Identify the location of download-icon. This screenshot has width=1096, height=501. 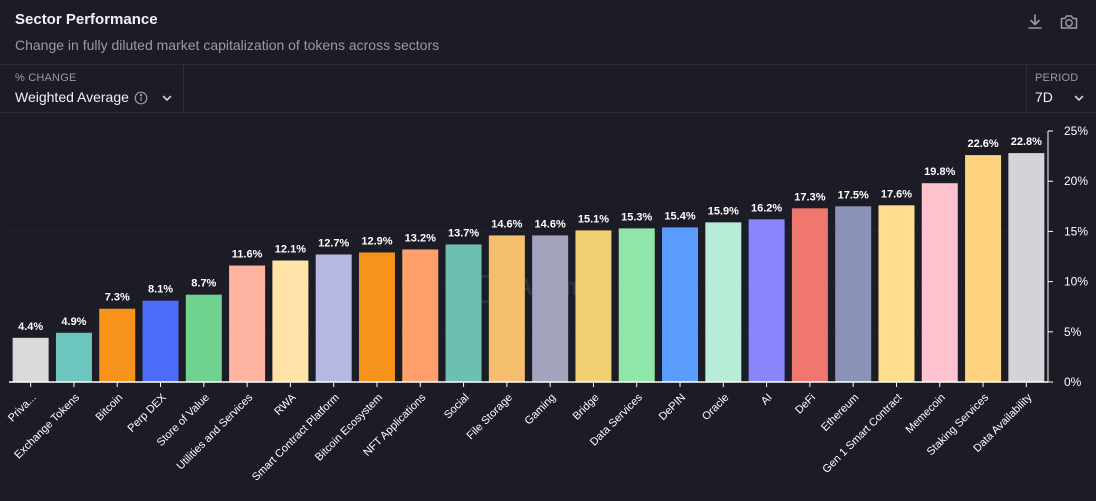
(1035, 22).